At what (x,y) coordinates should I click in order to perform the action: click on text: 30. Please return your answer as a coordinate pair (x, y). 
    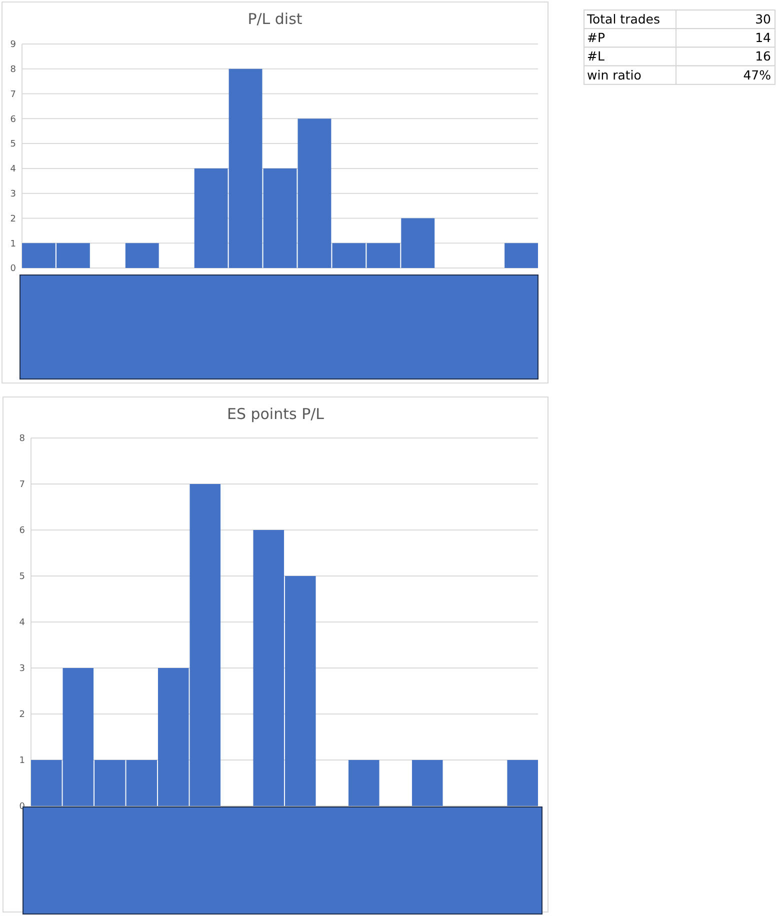
    Looking at the image, I should click on (763, 19).